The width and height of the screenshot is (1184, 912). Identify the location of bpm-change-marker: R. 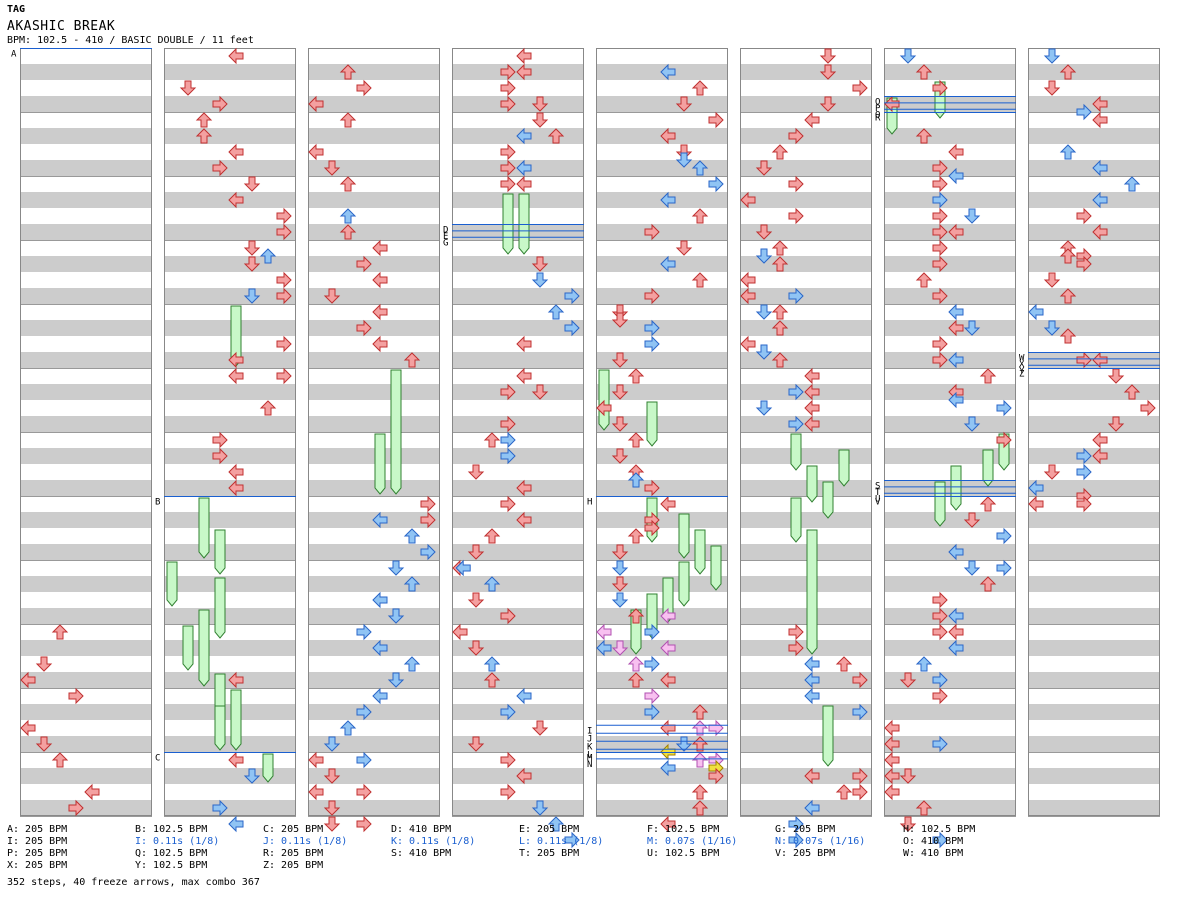
(878, 119).